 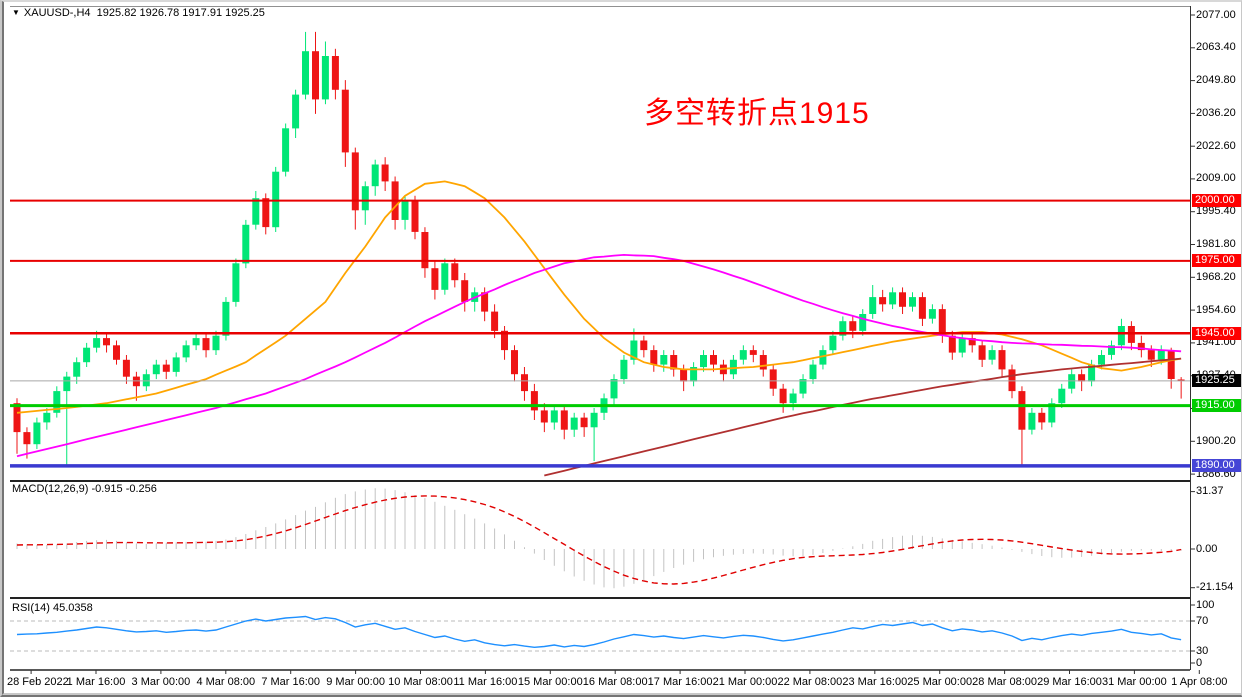 I want to click on price-level-tag: 1890.00, so click(x=1216, y=466).